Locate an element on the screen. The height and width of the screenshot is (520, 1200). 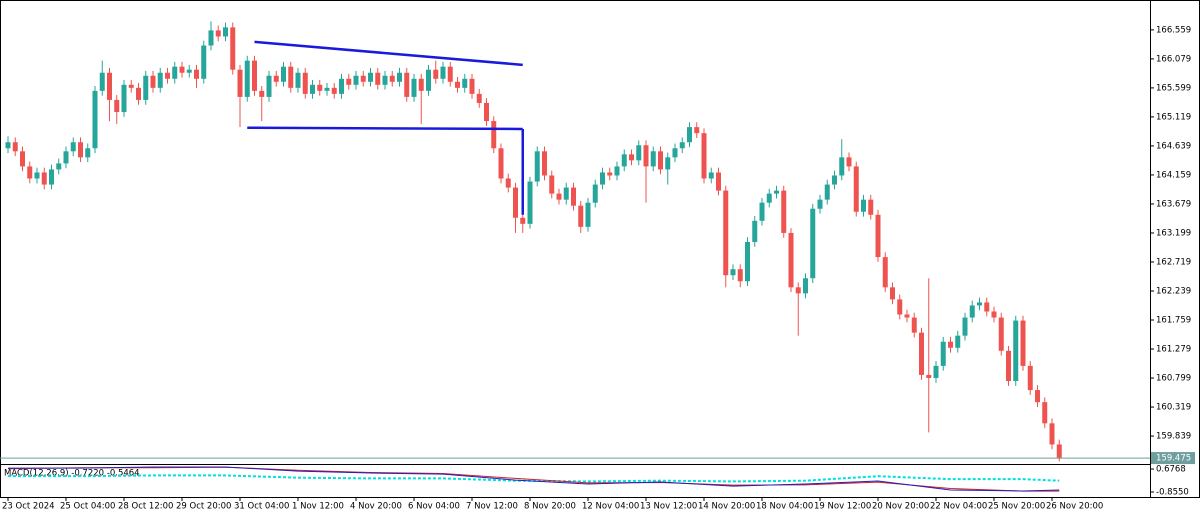
y-tick-label: 164.159 is located at coordinates (1173, 175).